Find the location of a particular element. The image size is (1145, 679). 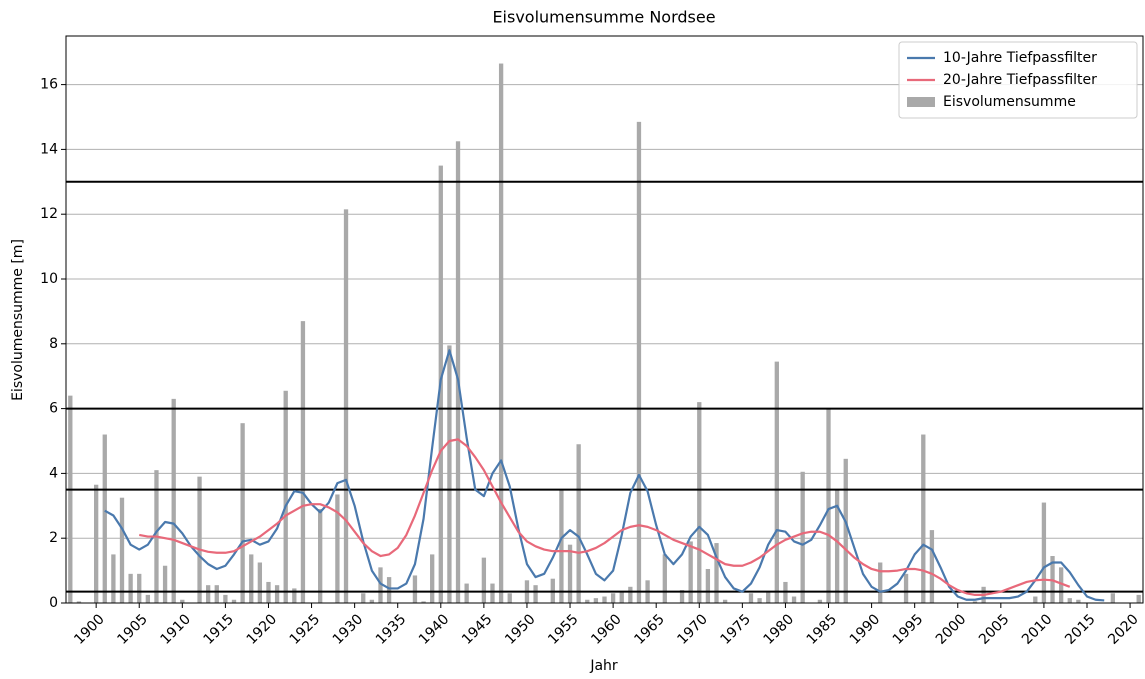

x-tick-label: 1990 is located at coordinates (865, 629).